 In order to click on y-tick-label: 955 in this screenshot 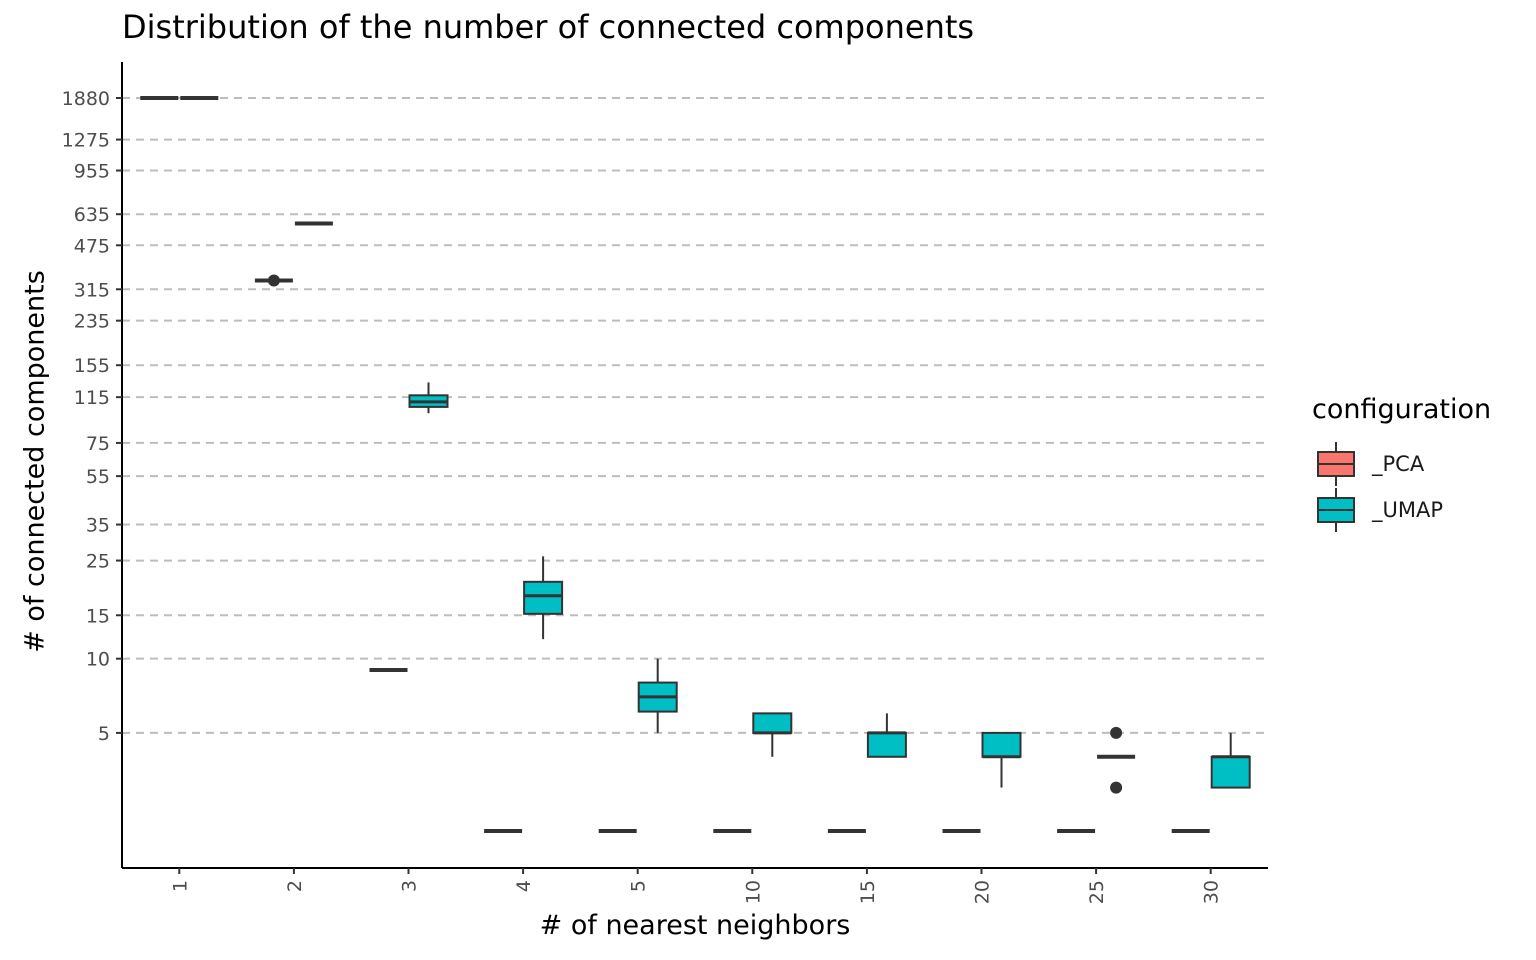, I will do `click(92, 172)`.